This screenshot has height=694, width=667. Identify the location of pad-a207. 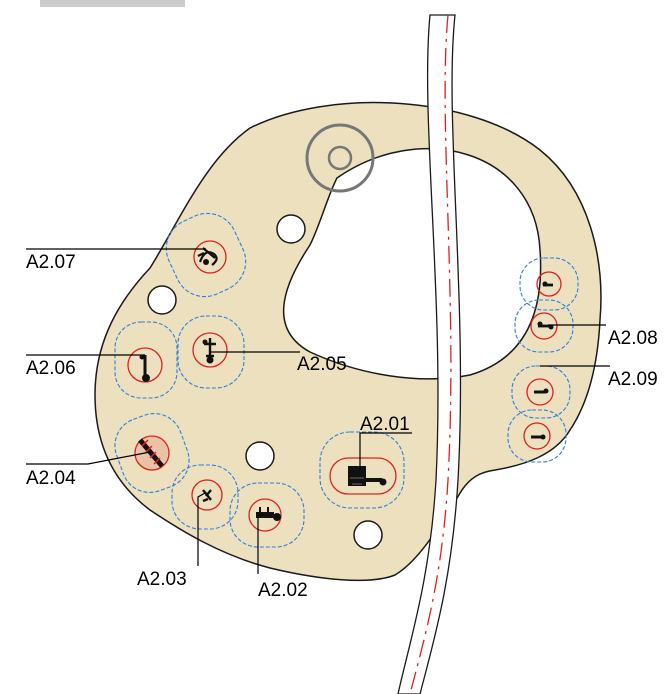
(210, 257).